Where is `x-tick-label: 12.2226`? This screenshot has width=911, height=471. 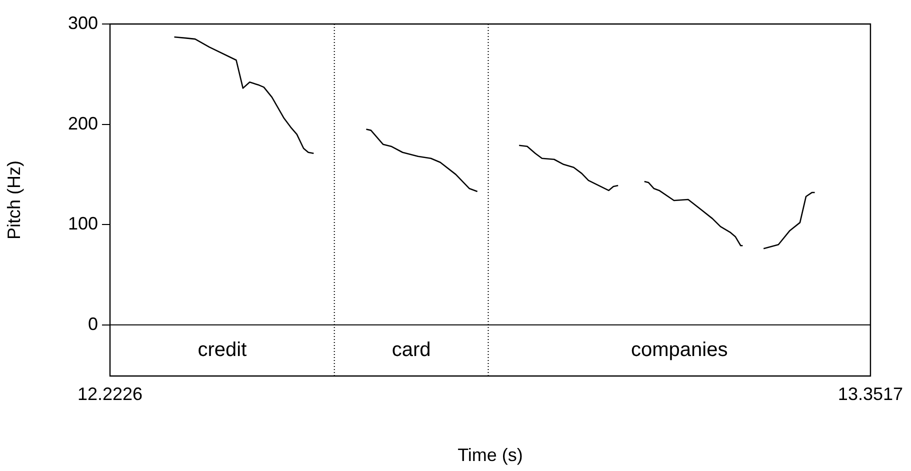
x-tick-label: 12.2226 is located at coordinates (110, 394).